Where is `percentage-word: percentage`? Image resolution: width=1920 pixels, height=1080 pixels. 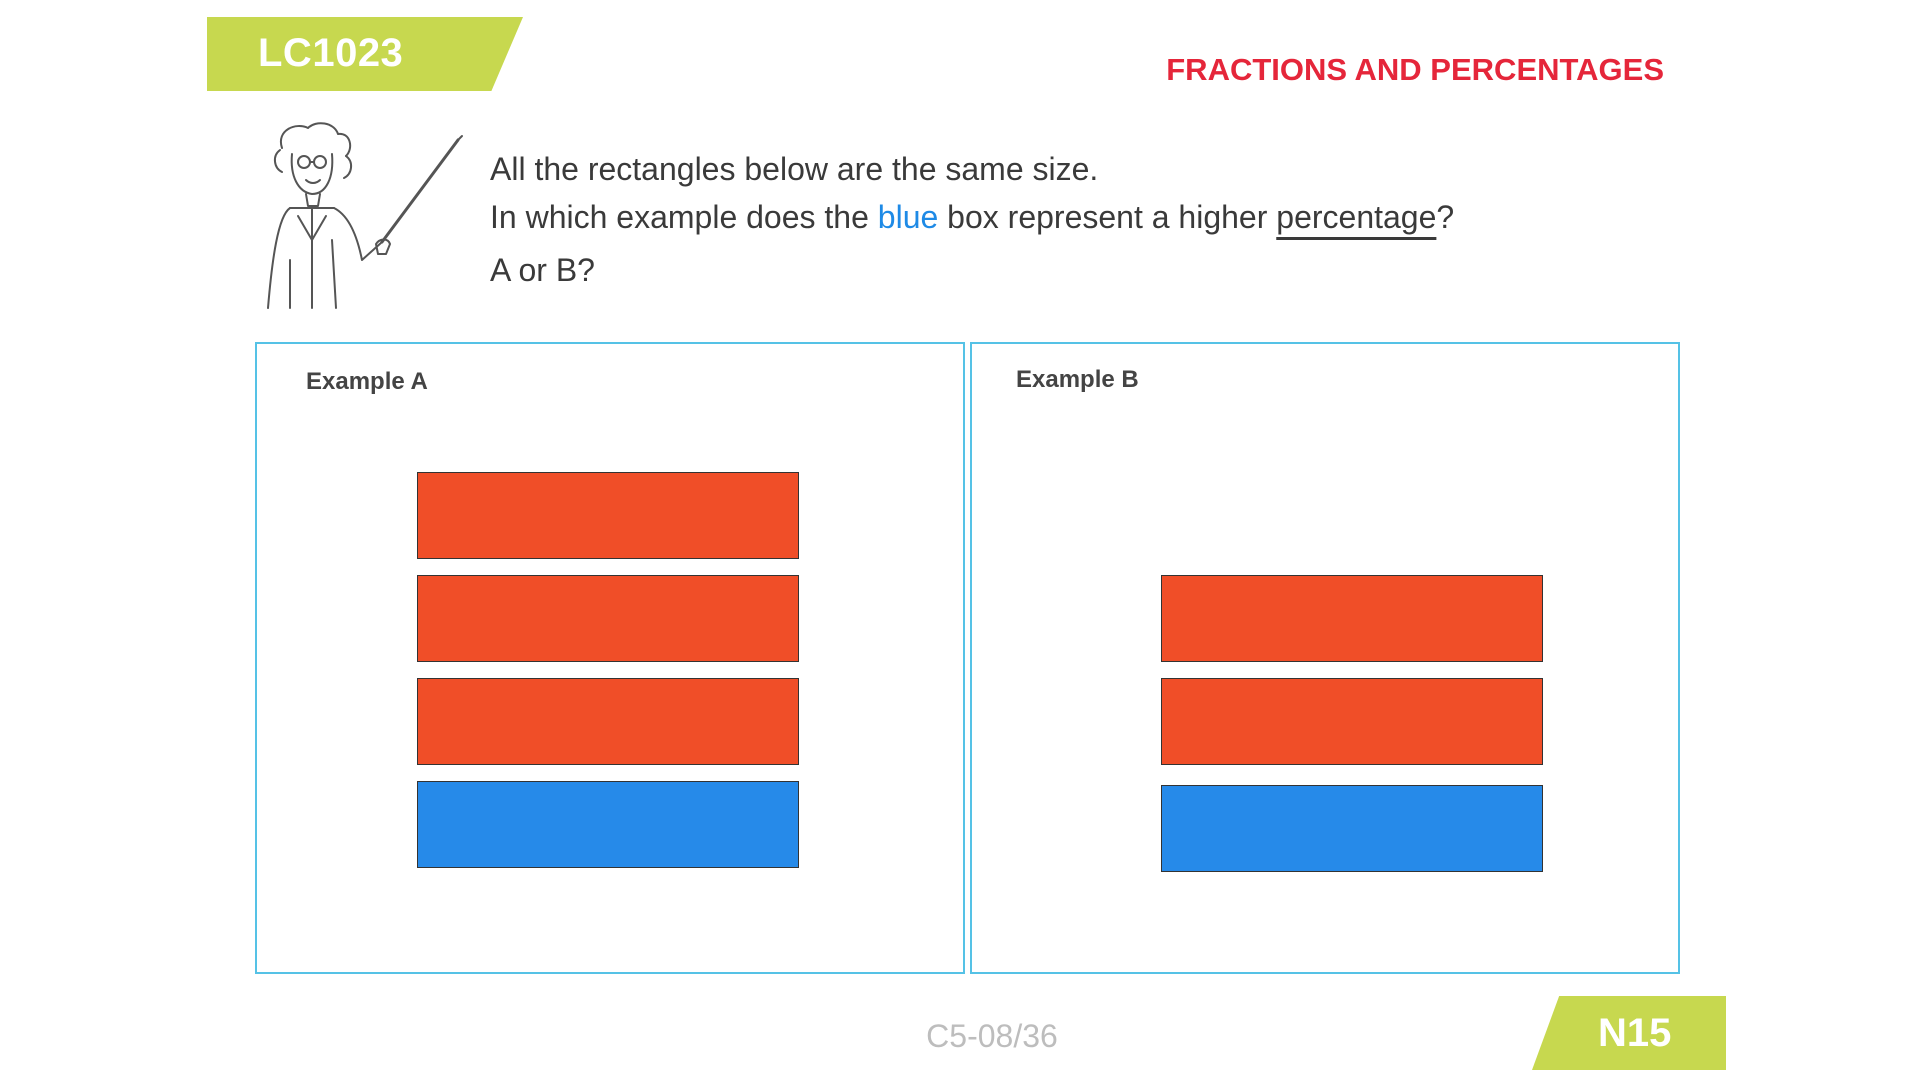 percentage-word: percentage is located at coordinates (1356, 217).